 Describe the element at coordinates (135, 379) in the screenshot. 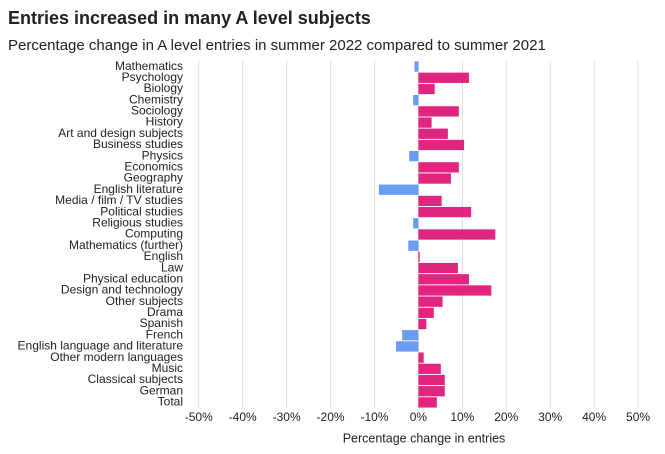

I see `y-tick-label: Classical subjects` at that location.